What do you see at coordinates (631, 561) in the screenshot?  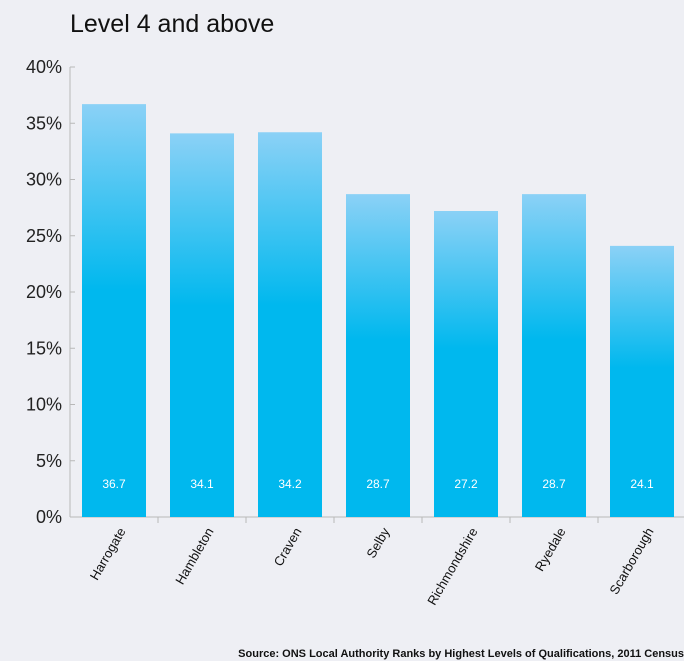 I see `x-tick-label: Scarborough` at bounding box center [631, 561].